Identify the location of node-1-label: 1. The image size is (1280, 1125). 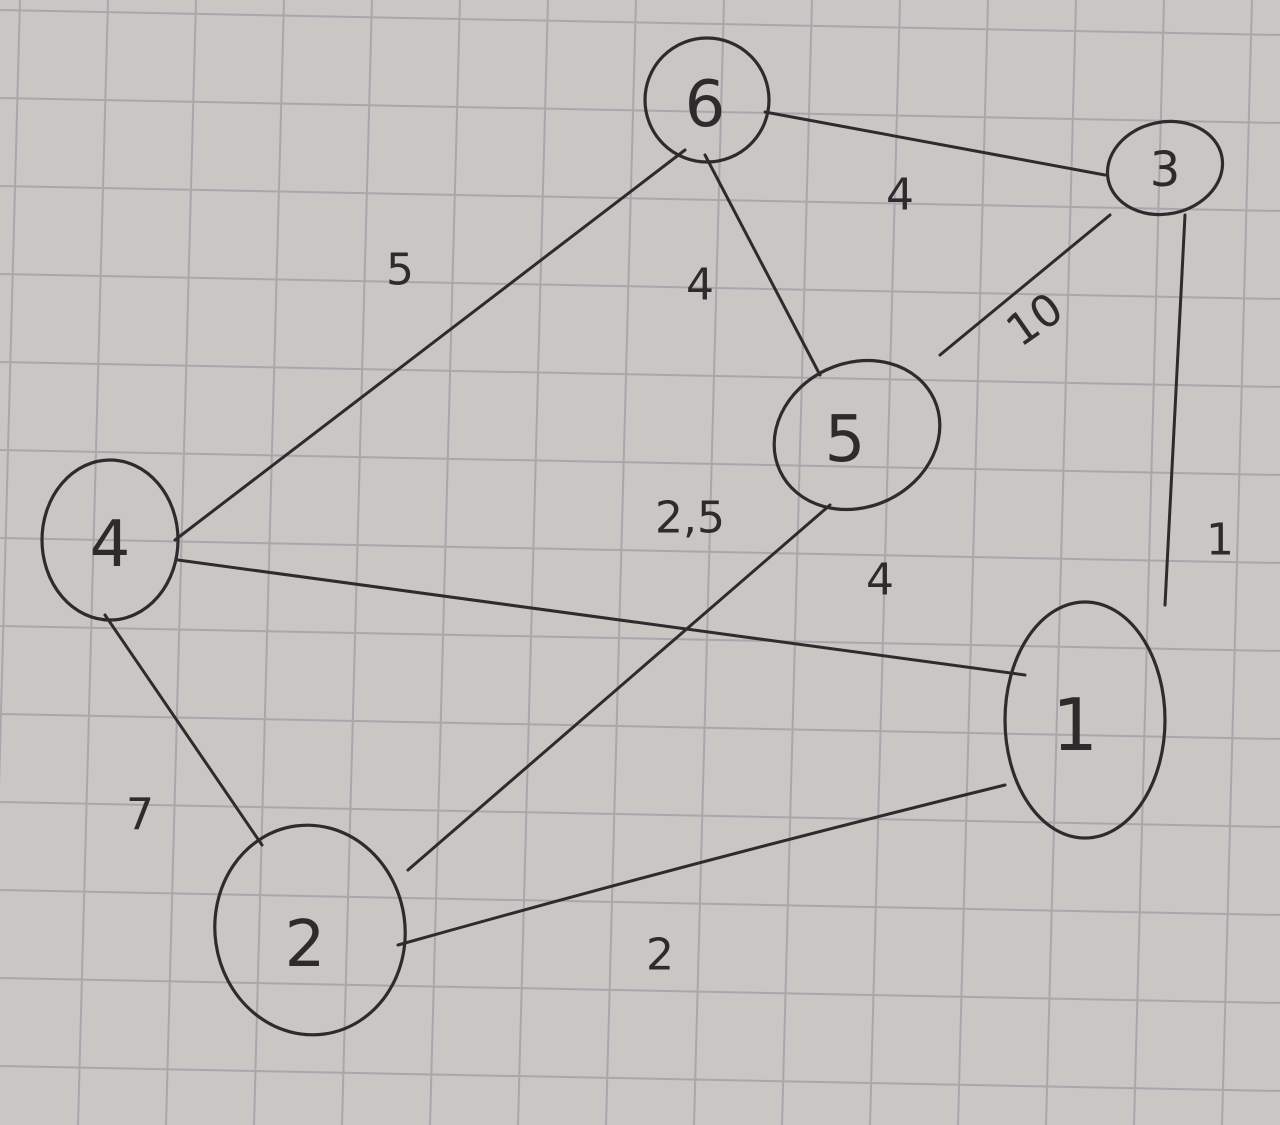
(1075, 725).